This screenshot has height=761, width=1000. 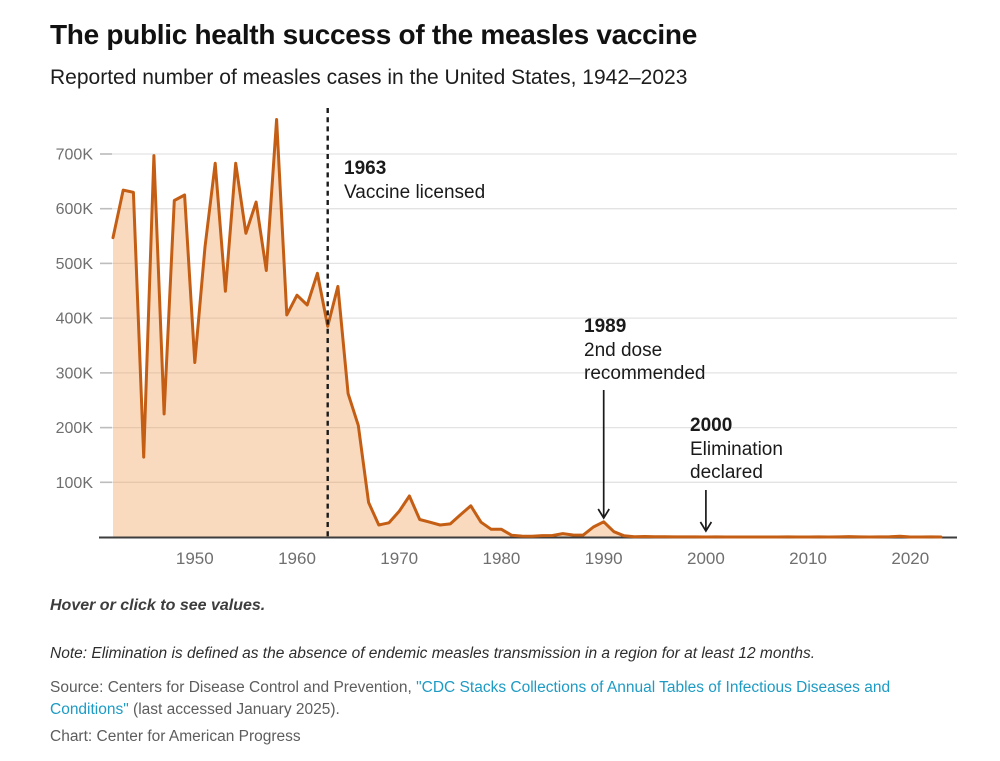 What do you see at coordinates (623, 350) in the screenshot?
I see `annotation-label: 2nd dose` at bounding box center [623, 350].